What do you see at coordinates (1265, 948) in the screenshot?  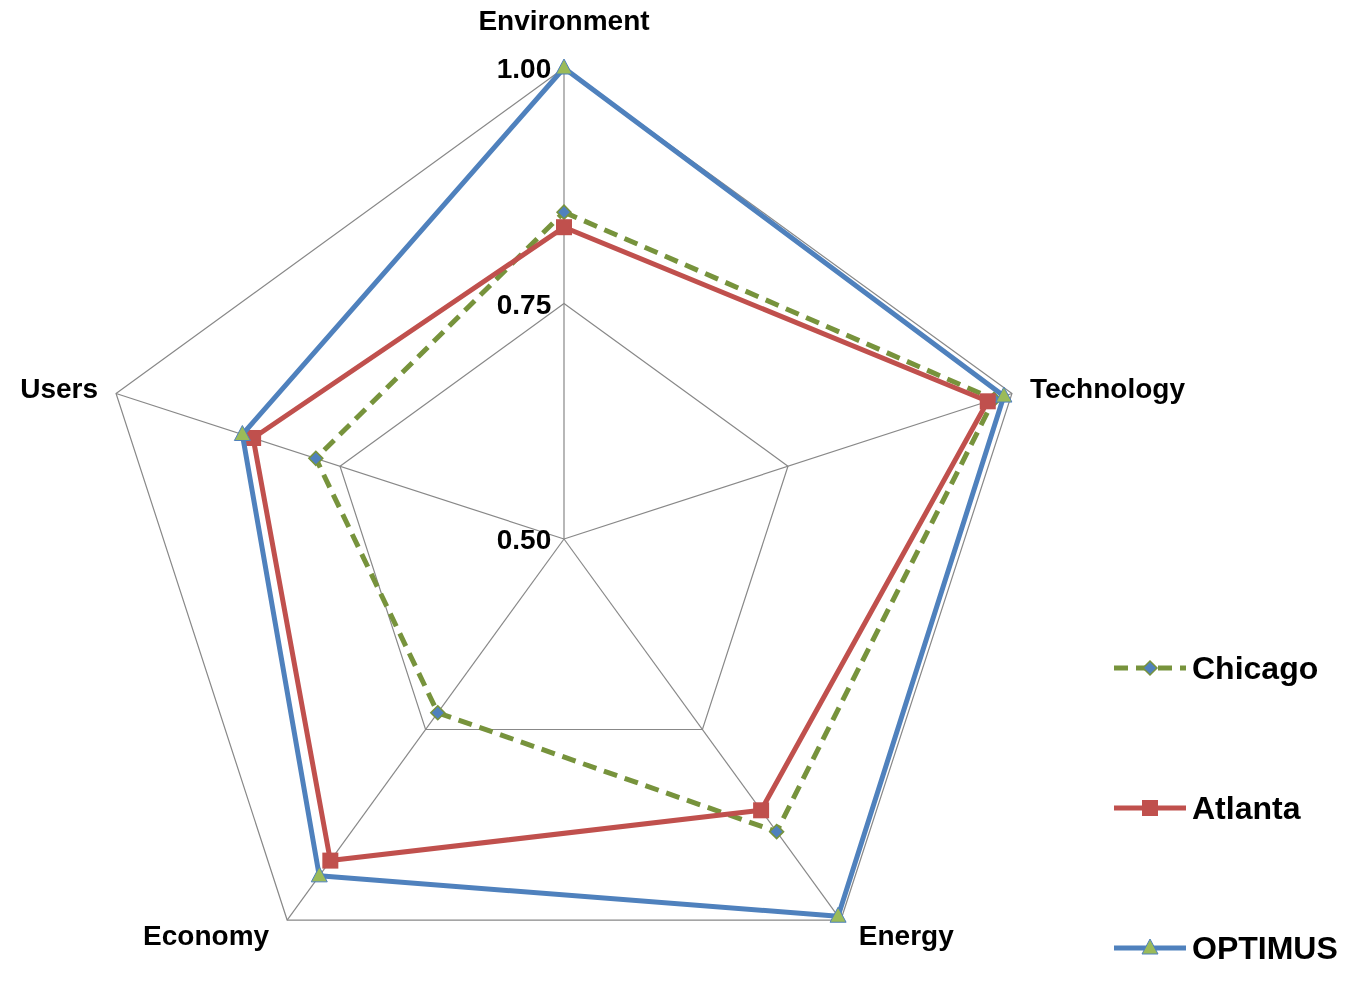 I see `legend-label: OPTIMUS` at bounding box center [1265, 948].